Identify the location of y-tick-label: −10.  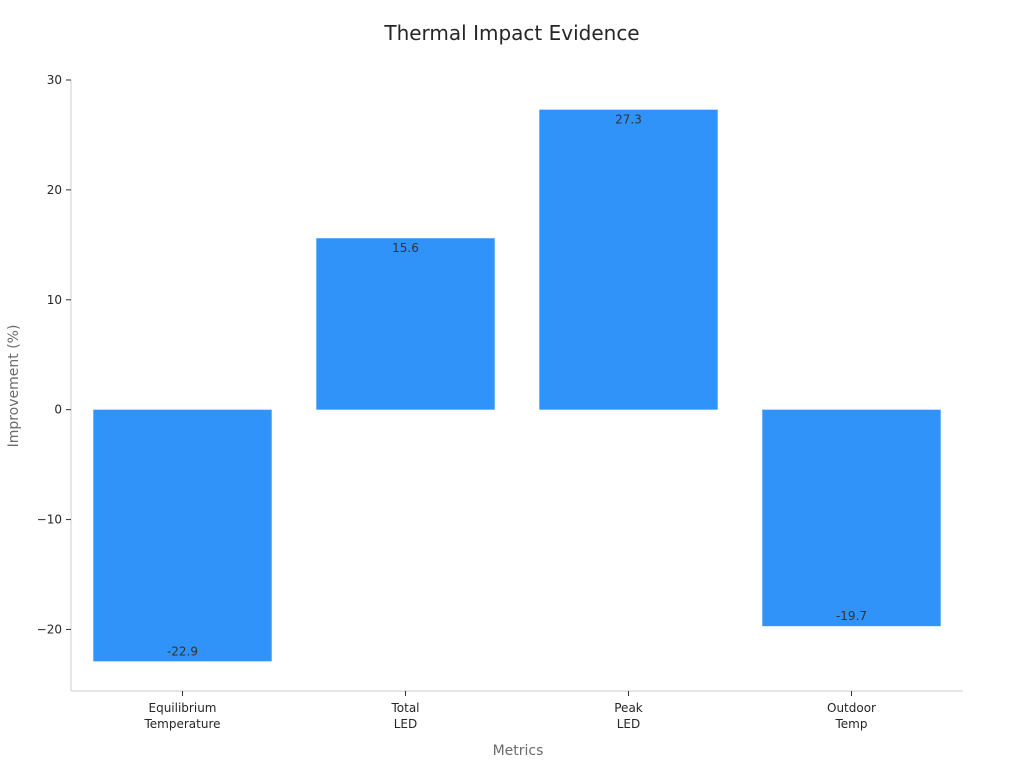
(49, 520).